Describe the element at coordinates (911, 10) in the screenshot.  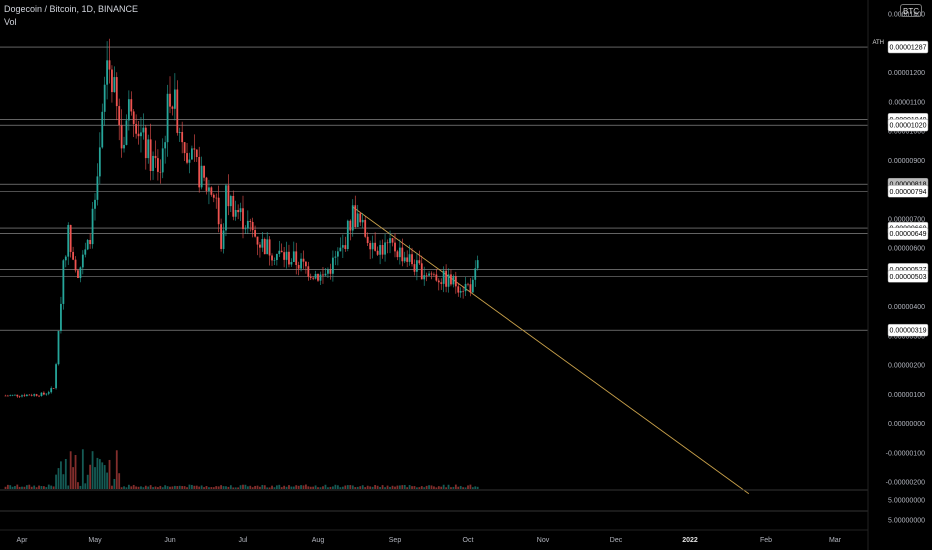
I see `currency-badge: BTC` at that location.